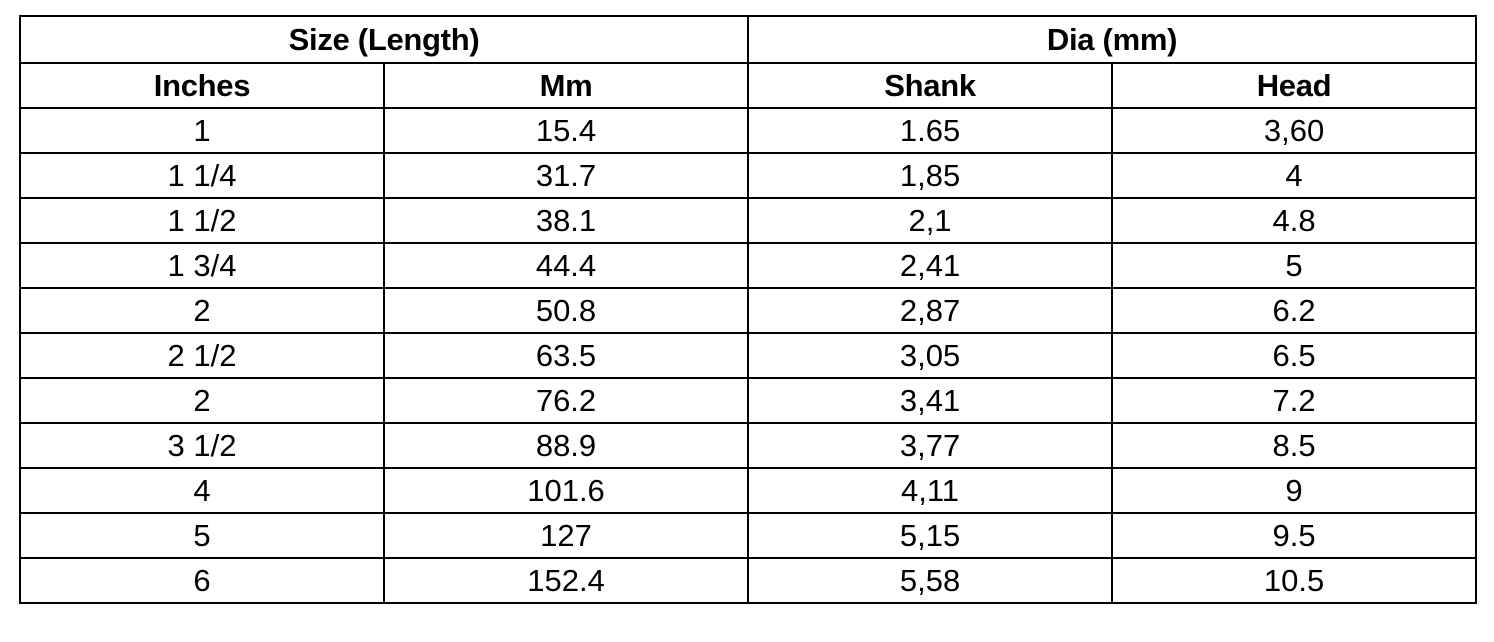  What do you see at coordinates (202, 490) in the screenshot?
I see `inches-cell: 4` at bounding box center [202, 490].